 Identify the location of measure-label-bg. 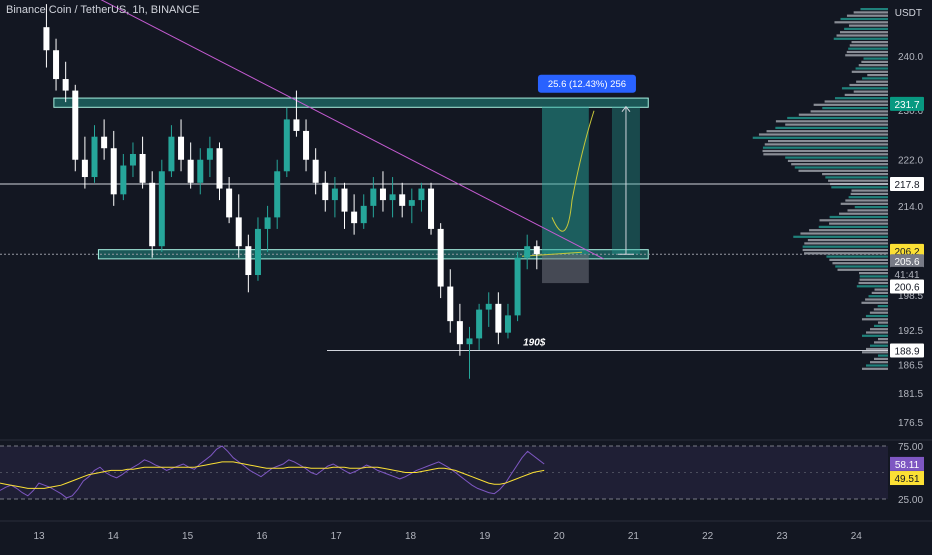
(586, 83).